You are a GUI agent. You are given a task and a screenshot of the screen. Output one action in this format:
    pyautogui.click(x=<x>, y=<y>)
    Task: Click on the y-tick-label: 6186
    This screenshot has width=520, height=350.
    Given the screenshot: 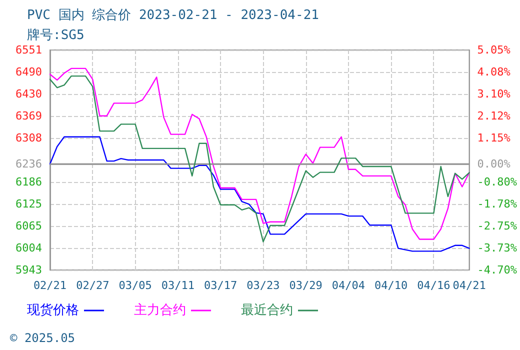 What is the action you would take?
    pyautogui.click(x=29, y=182)
    